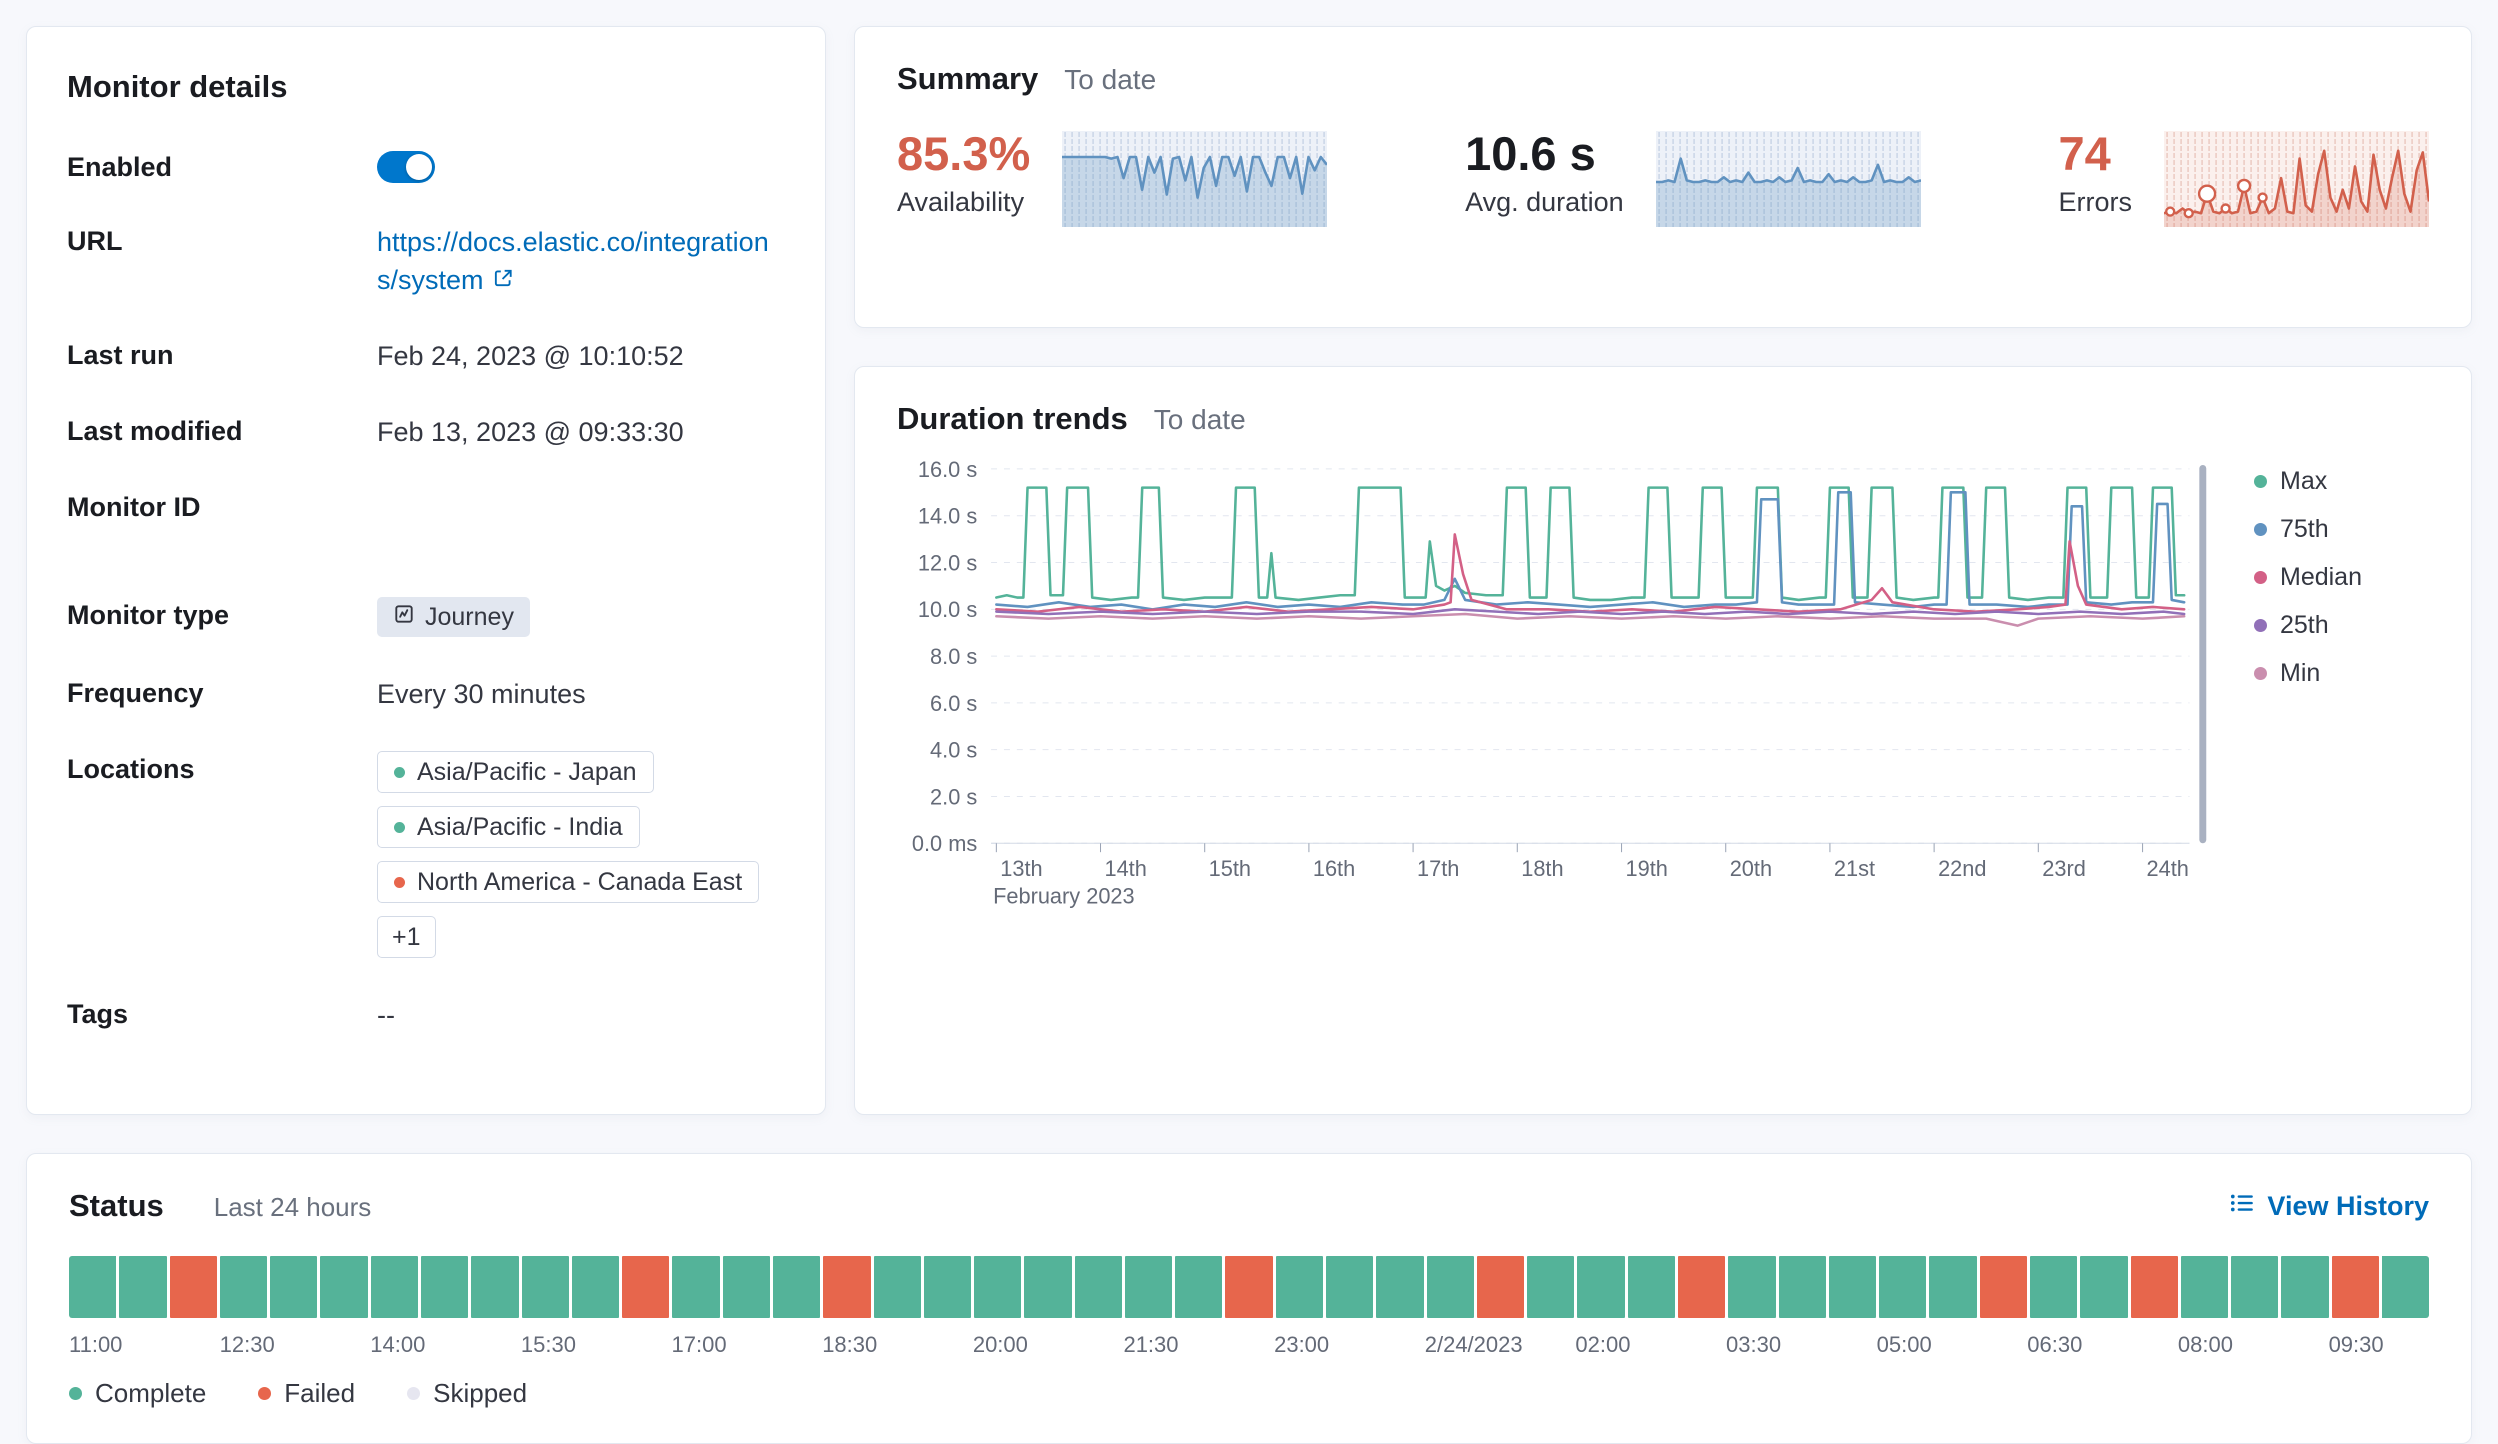  I want to click on locations-more-badge: +1, so click(406, 937).